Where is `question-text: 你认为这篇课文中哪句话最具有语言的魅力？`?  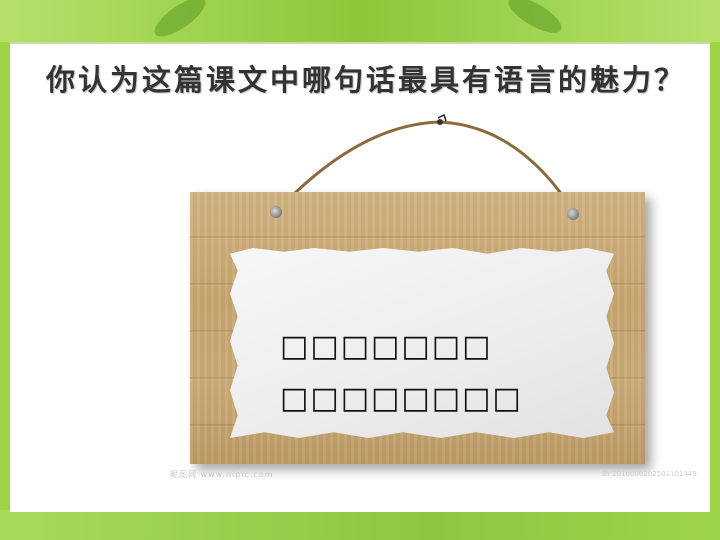 question-text: 你认为这篇课文中哪句话最具有语言的魅力？ is located at coordinates (366, 80).